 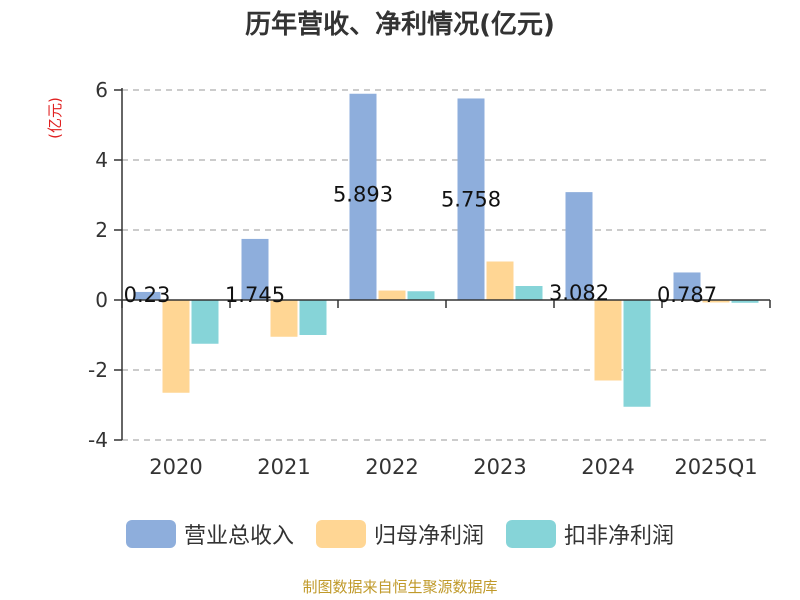 I want to click on legend: 营业总收入 归母净利润 扣非净利润, so click(x=400, y=534).